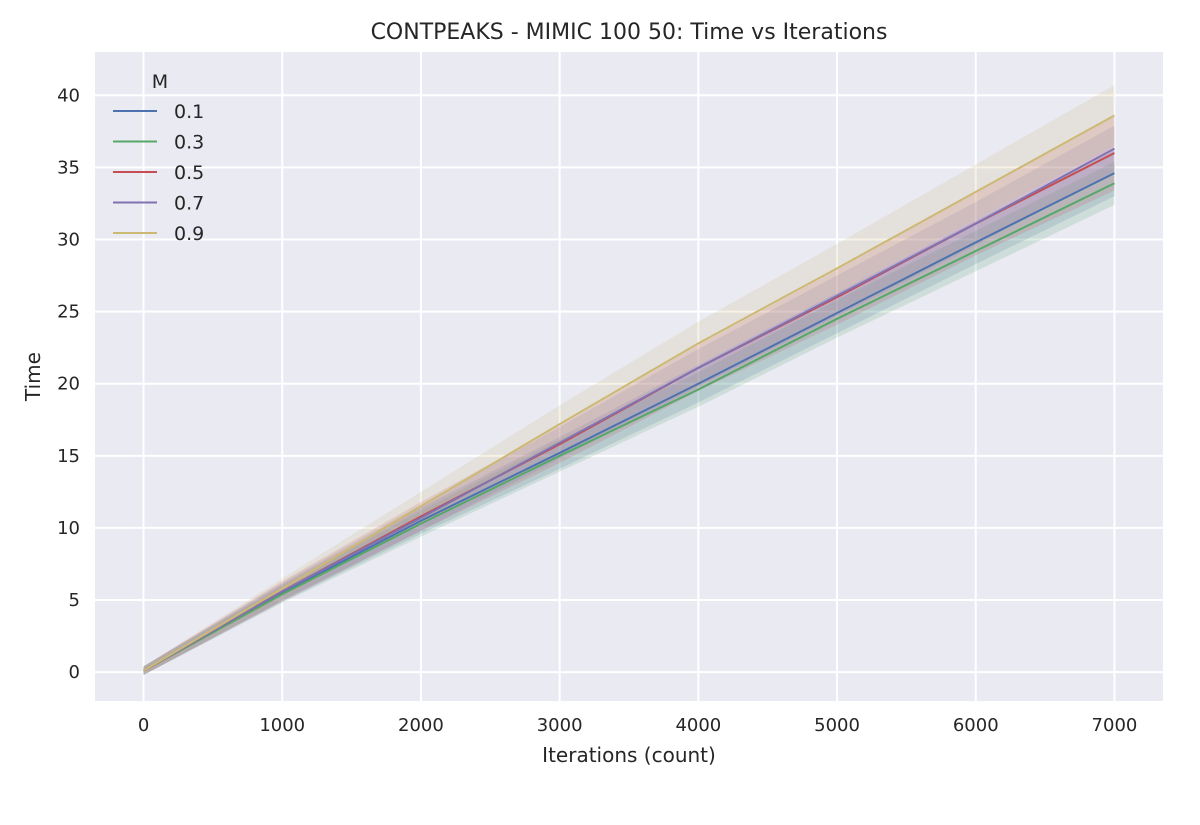 This screenshot has height=825, width=1200. Describe the element at coordinates (189, 234) in the screenshot. I see `legend-entry-label: 0.9` at that location.